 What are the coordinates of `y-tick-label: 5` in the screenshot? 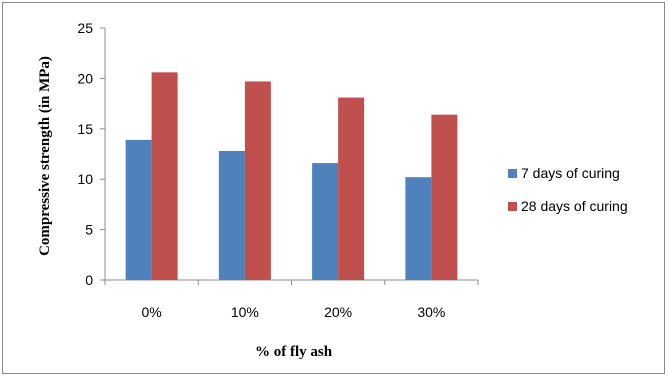 It's located at (89, 230).